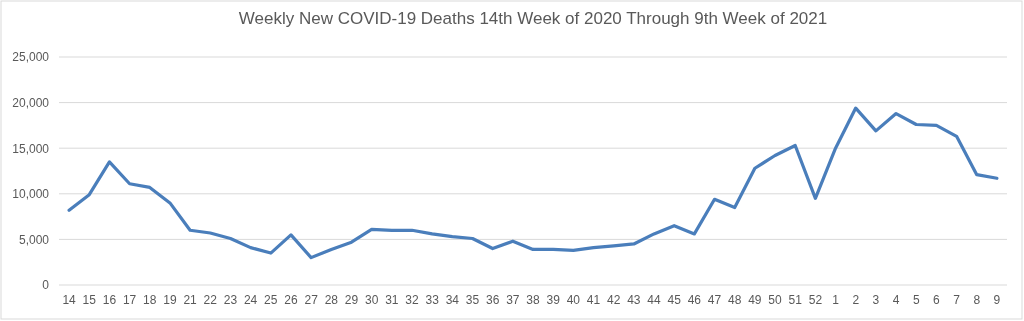  What do you see at coordinates (412, 299) in the screenshot?
I see `x-tick-label: 32` at bounding box center [412, 299].